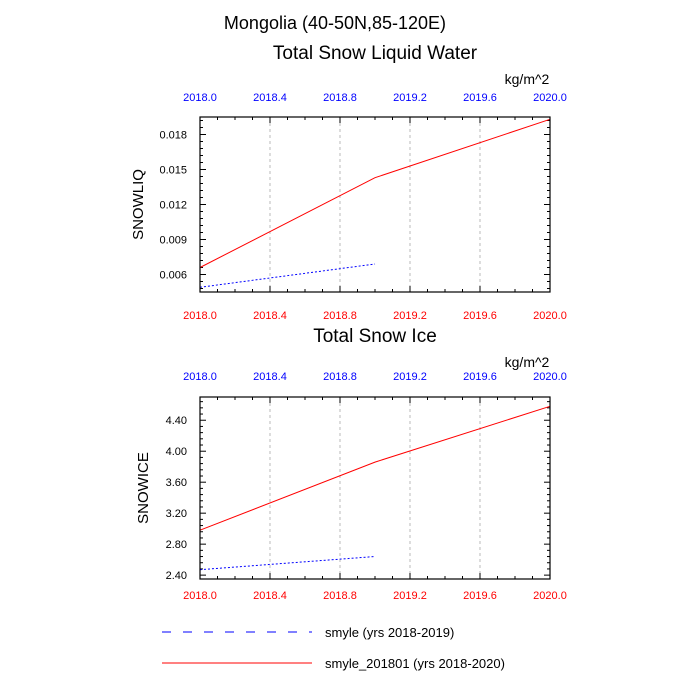 The image size is (700, 700). What do you see at coordinates (389, 632) in the screenshot?
I see `legend-label: smyle (yrs 2018-2019)` at bounding box center [389, 632].